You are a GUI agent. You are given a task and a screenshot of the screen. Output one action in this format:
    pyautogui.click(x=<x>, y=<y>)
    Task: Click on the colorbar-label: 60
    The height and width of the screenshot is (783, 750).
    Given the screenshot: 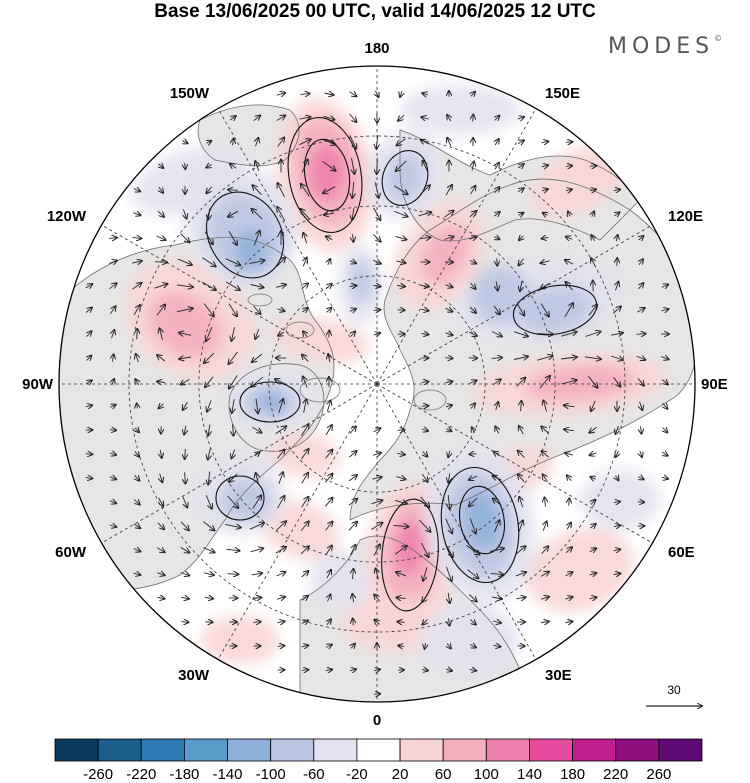 What is the action you would take?
    pyautogui.click(x=443, y=774)
    